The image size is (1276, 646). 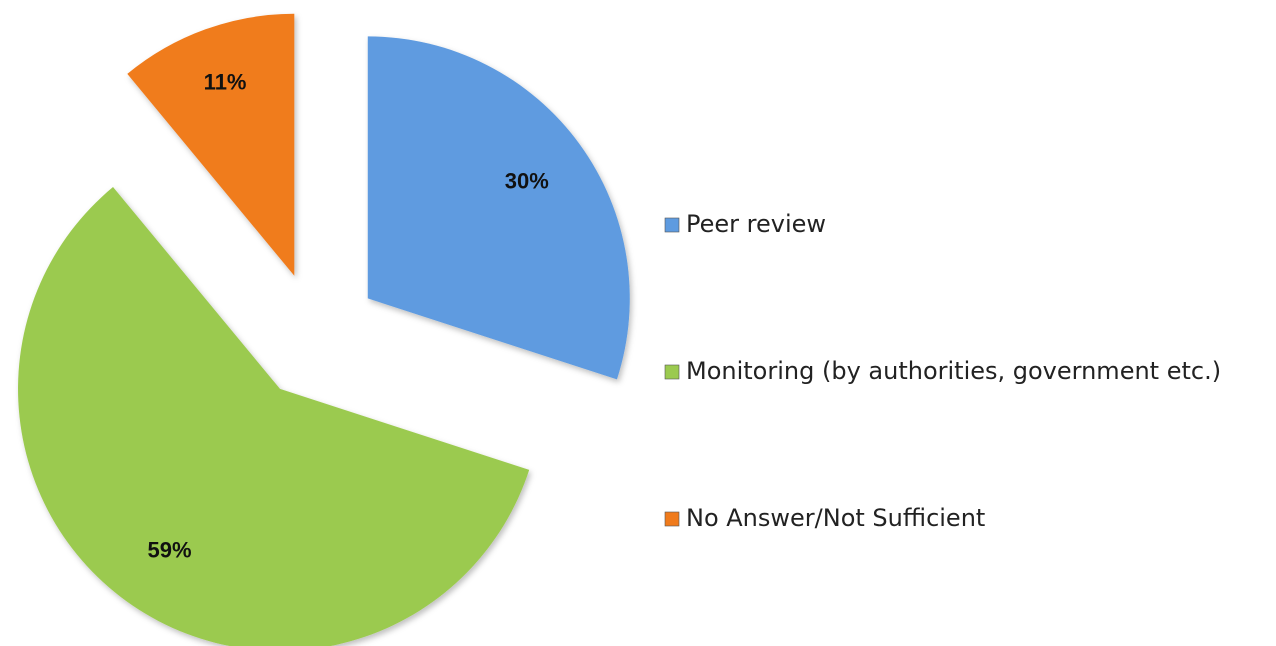 I want to click on legend-label: No Answer/Not Sufficient, so click(x=835, y=518).